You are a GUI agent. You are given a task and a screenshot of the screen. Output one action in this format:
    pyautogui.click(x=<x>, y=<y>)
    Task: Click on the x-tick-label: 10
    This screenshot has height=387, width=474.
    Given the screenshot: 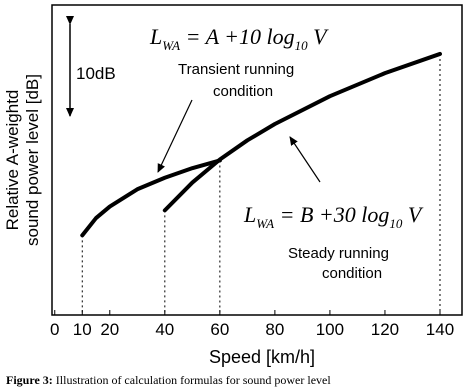 What is the action you would take?
    pyautogui.click(x=82, y=329)
    